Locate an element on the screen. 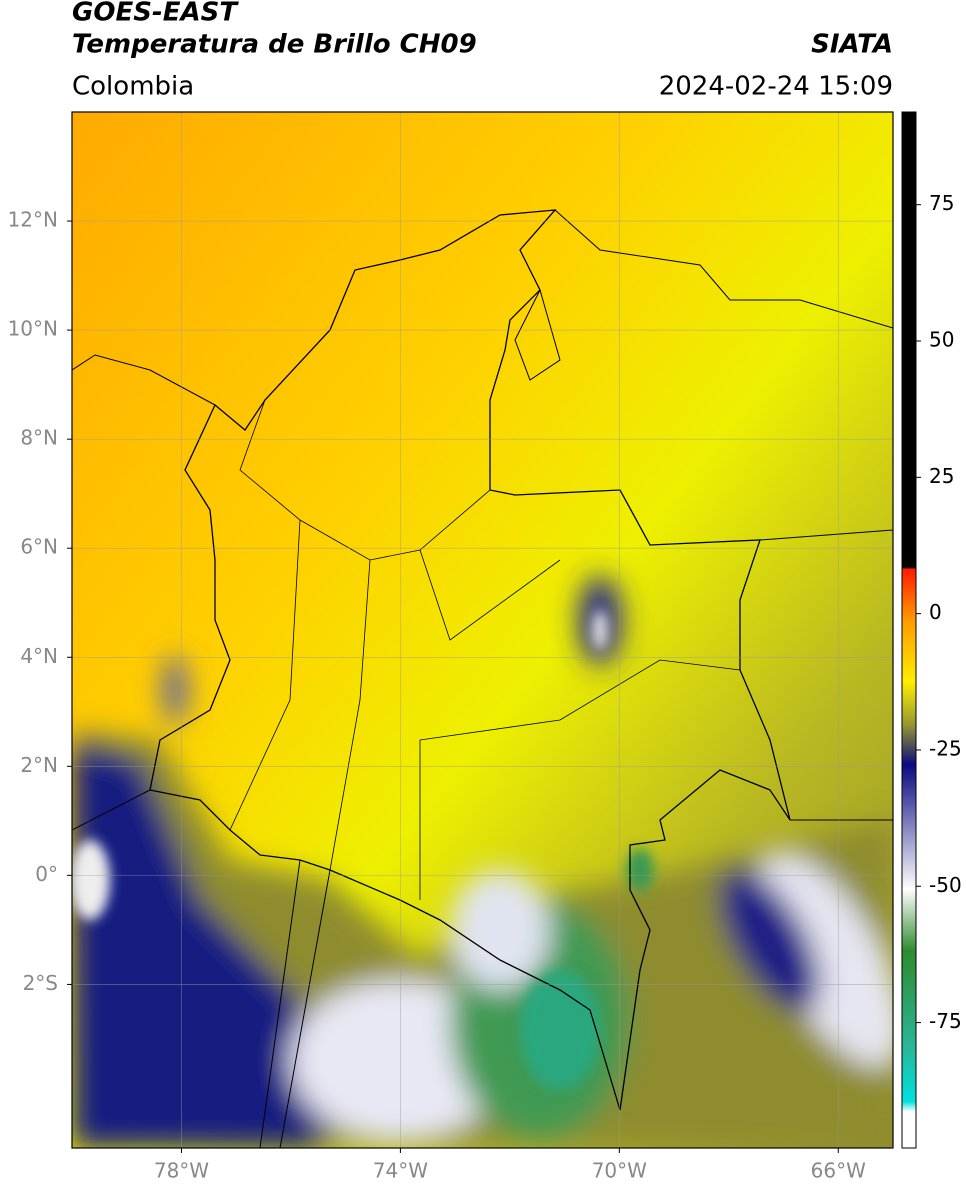 The width and height of the screenshot is (966, 1194). region: Colombia is located at coordinates (133, 87).